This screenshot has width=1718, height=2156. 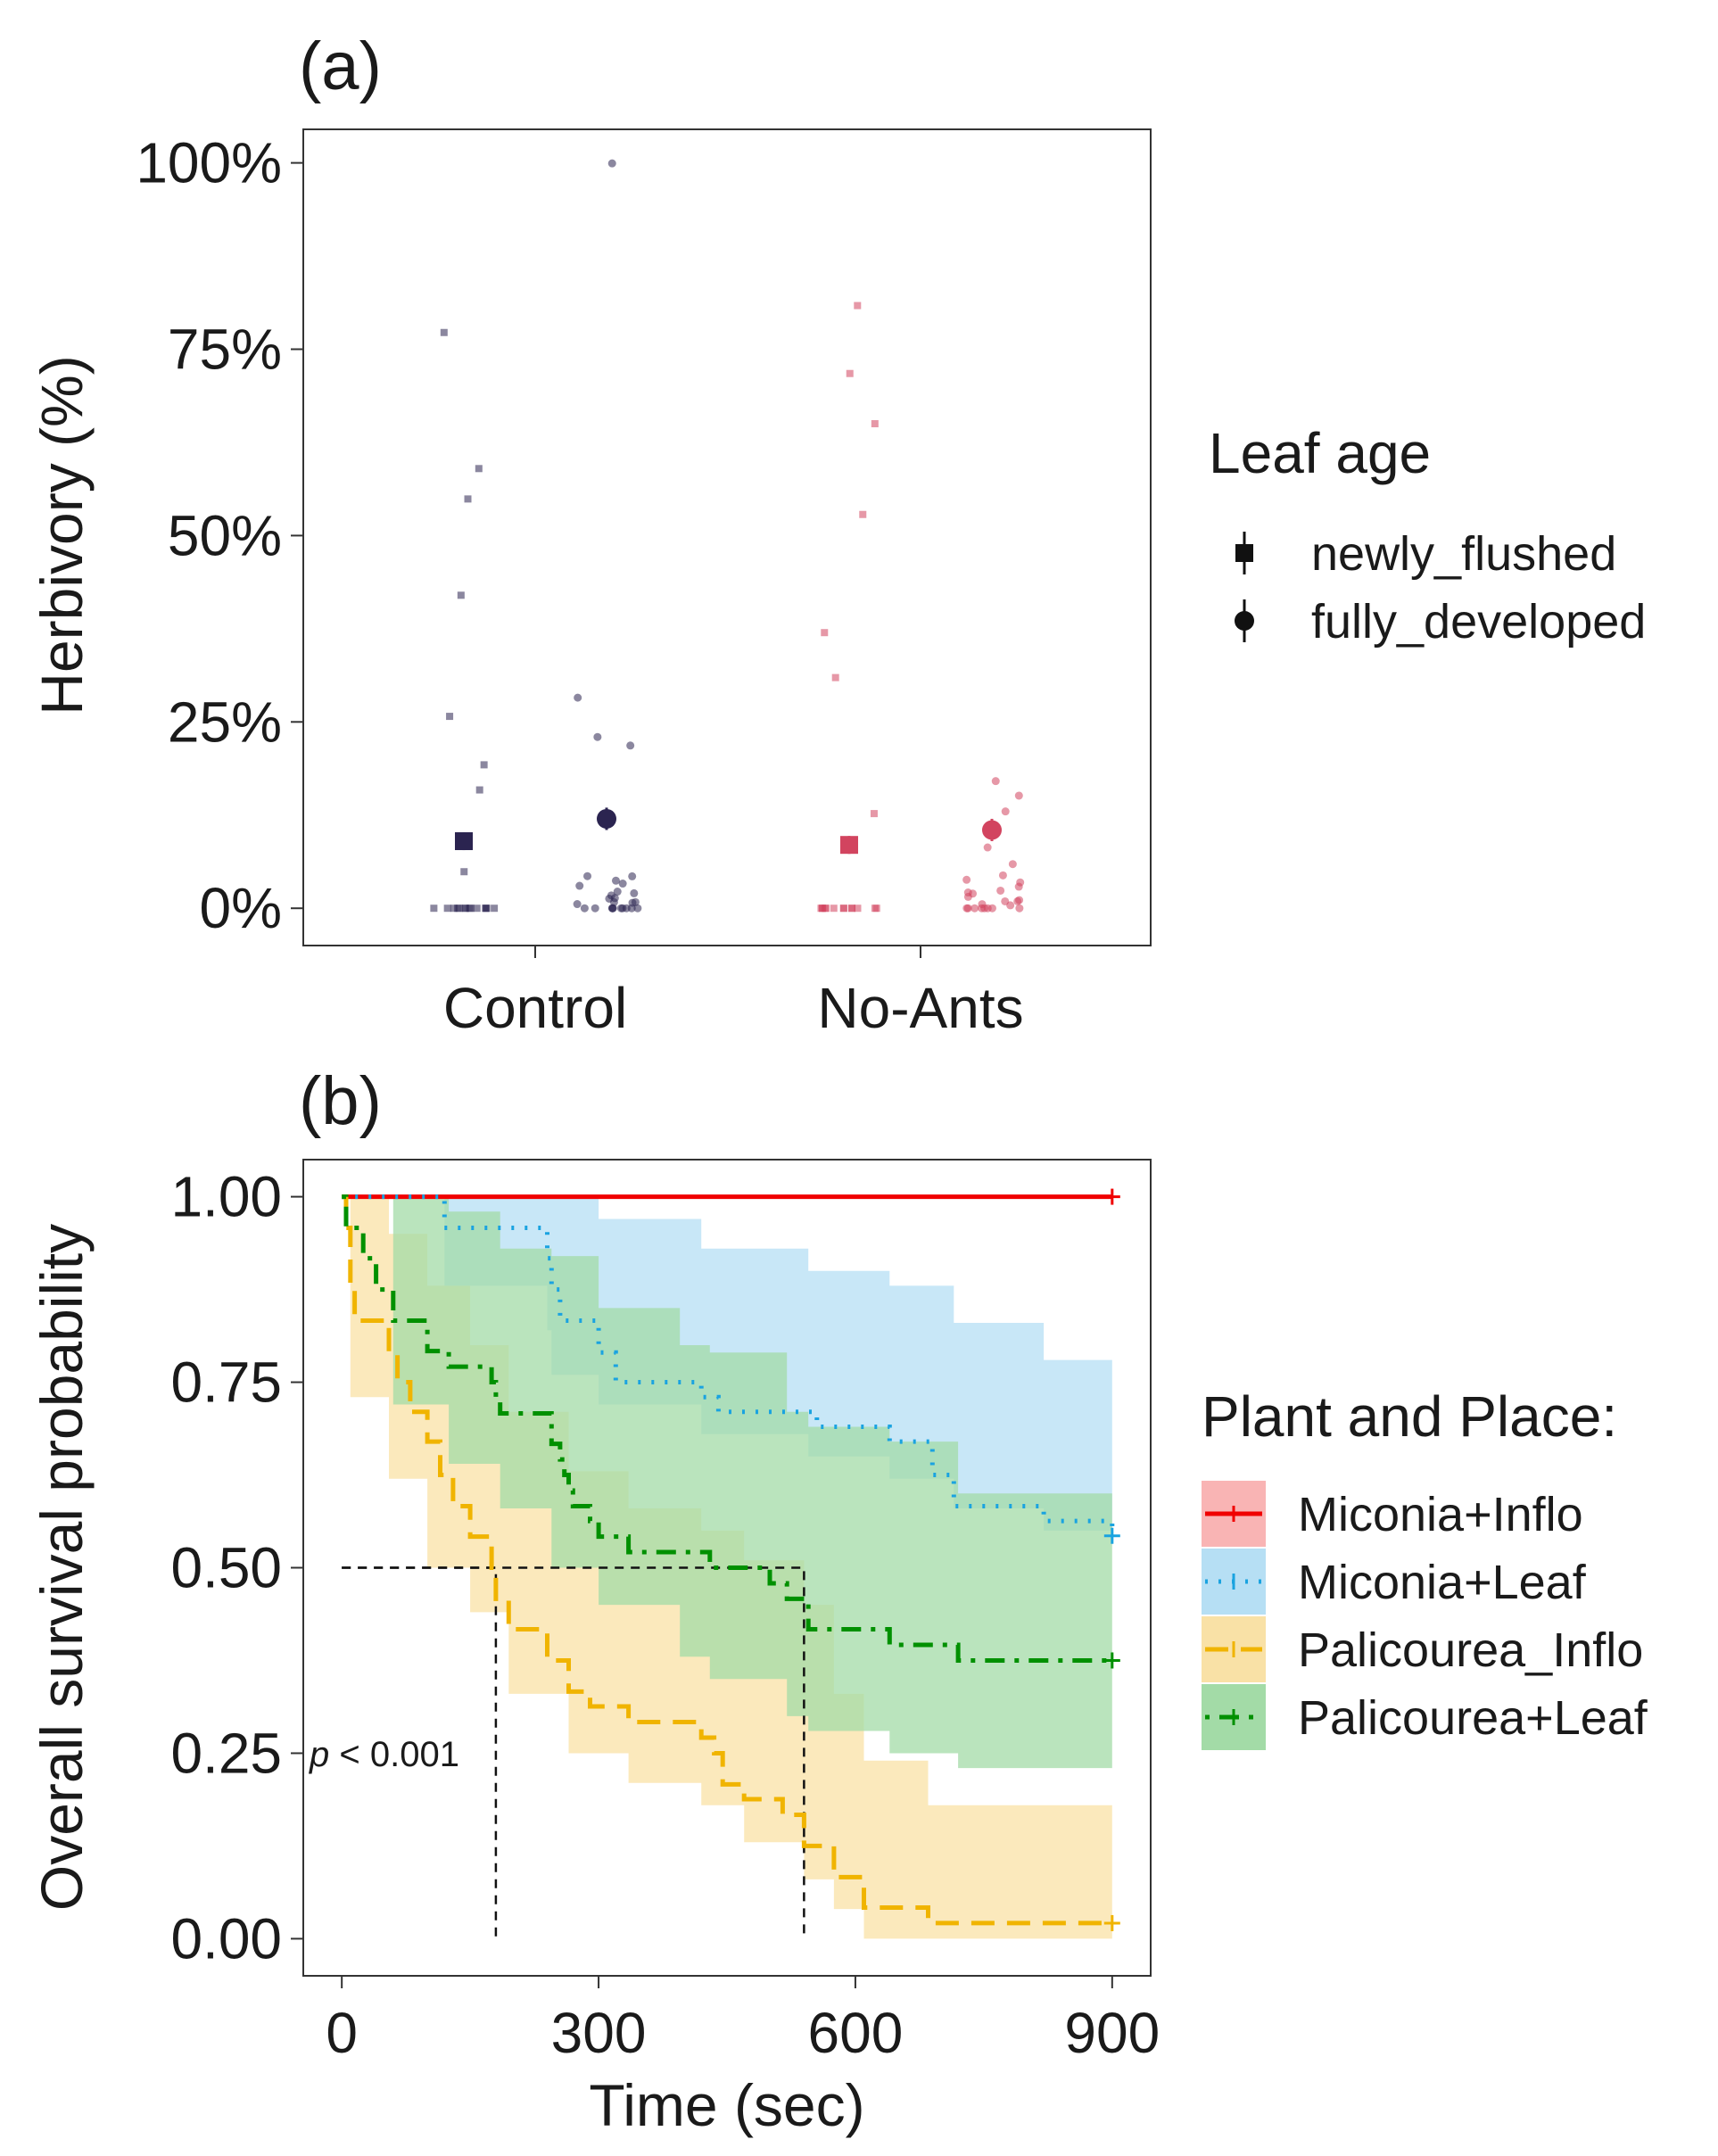 I want to click on legend-label: newly_flushed, so click(x=1463, y=554).